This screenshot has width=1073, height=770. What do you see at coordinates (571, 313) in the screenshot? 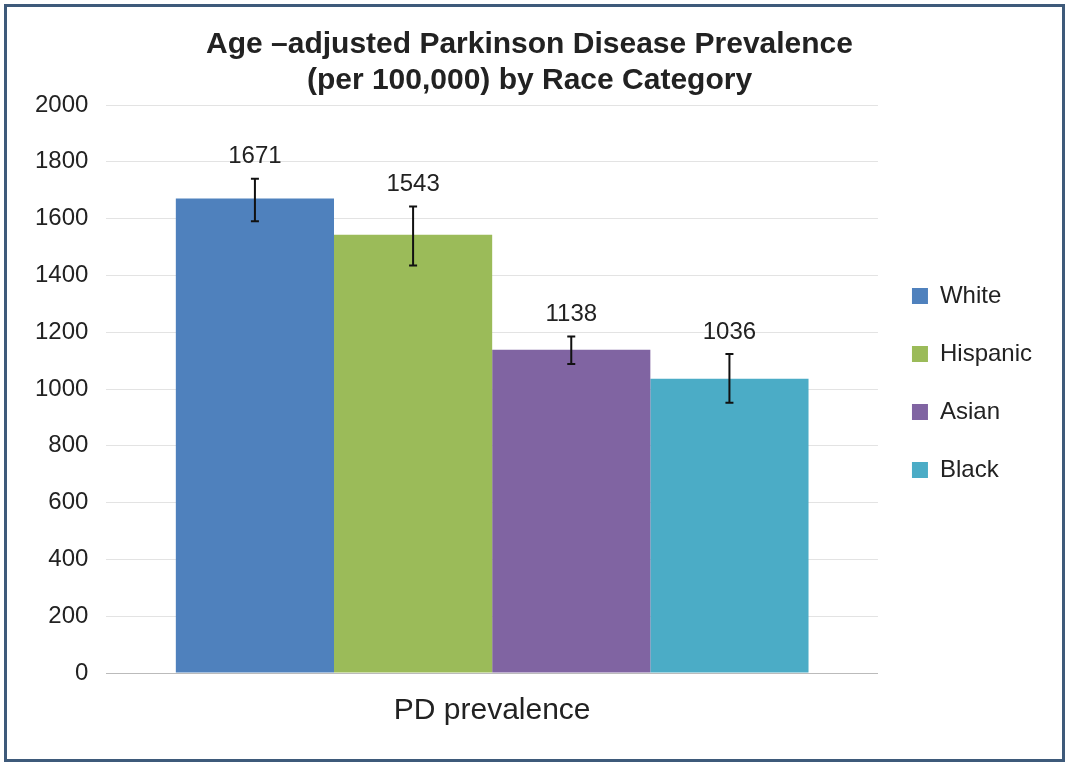
I see `data-label: 1138` at bounding box center [571, 313].